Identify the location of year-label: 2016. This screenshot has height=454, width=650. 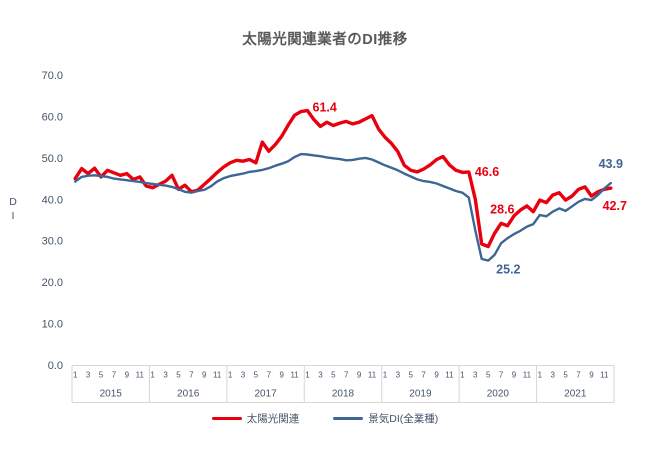
(188, 394).